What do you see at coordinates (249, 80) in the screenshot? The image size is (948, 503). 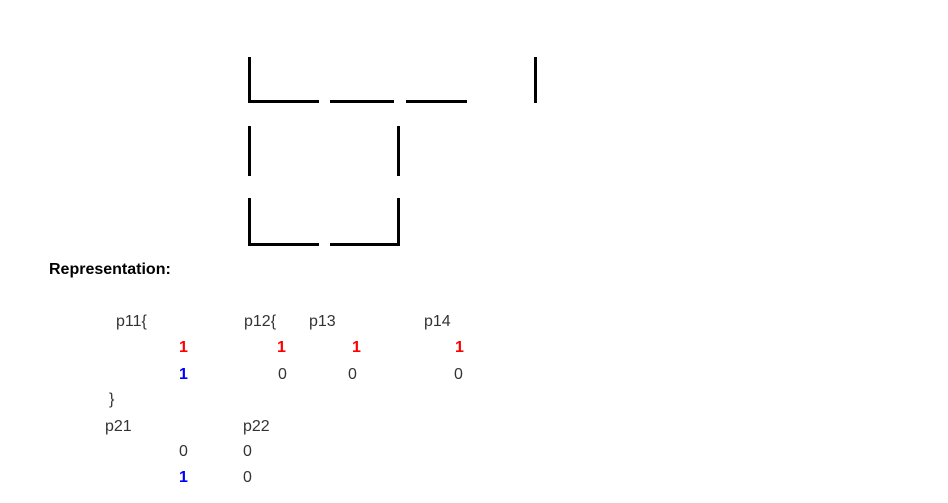 I see `wall-row1-left` at bounding box center [249, 80].